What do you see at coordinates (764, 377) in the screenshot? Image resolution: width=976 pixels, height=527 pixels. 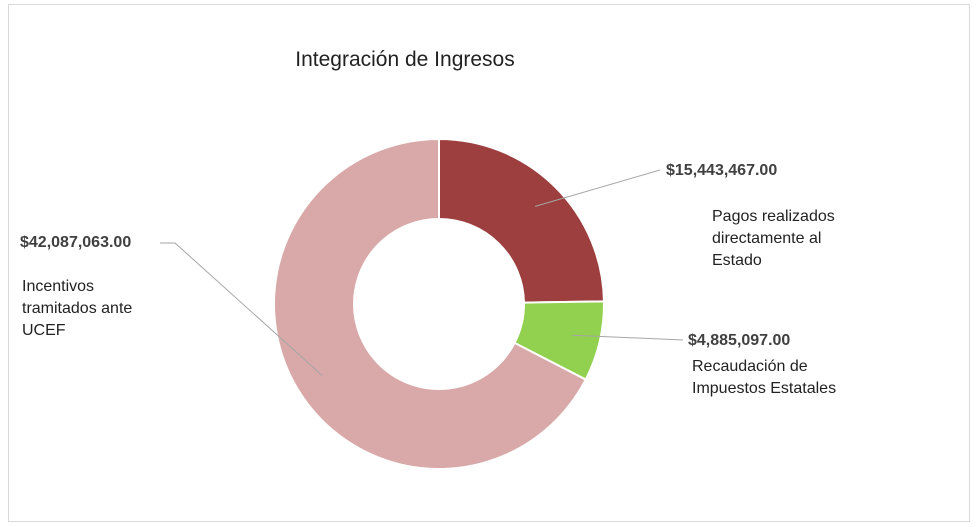 I see `category-label: Recaudación de Impuestos Estatales` at bounding box center [764, 377].